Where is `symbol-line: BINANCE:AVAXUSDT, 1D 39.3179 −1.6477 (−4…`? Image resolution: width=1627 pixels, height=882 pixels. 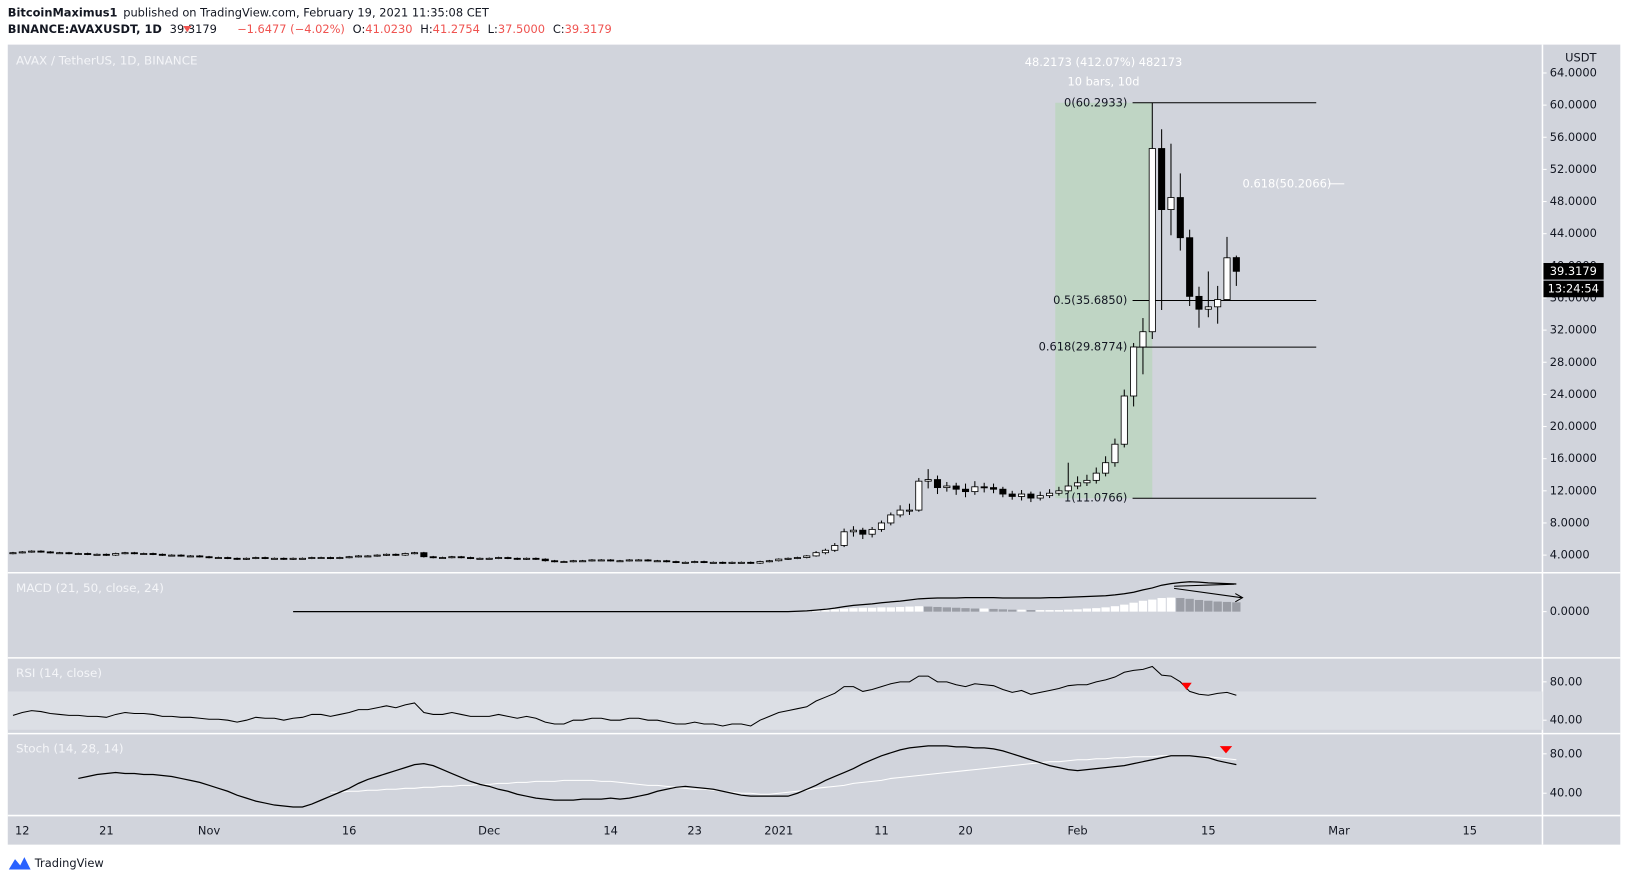
symbol-line: BINANCE:AVAXUSDT, 1D 39.3179 −1.6477 (−4… is located at coordinates (310, 29).